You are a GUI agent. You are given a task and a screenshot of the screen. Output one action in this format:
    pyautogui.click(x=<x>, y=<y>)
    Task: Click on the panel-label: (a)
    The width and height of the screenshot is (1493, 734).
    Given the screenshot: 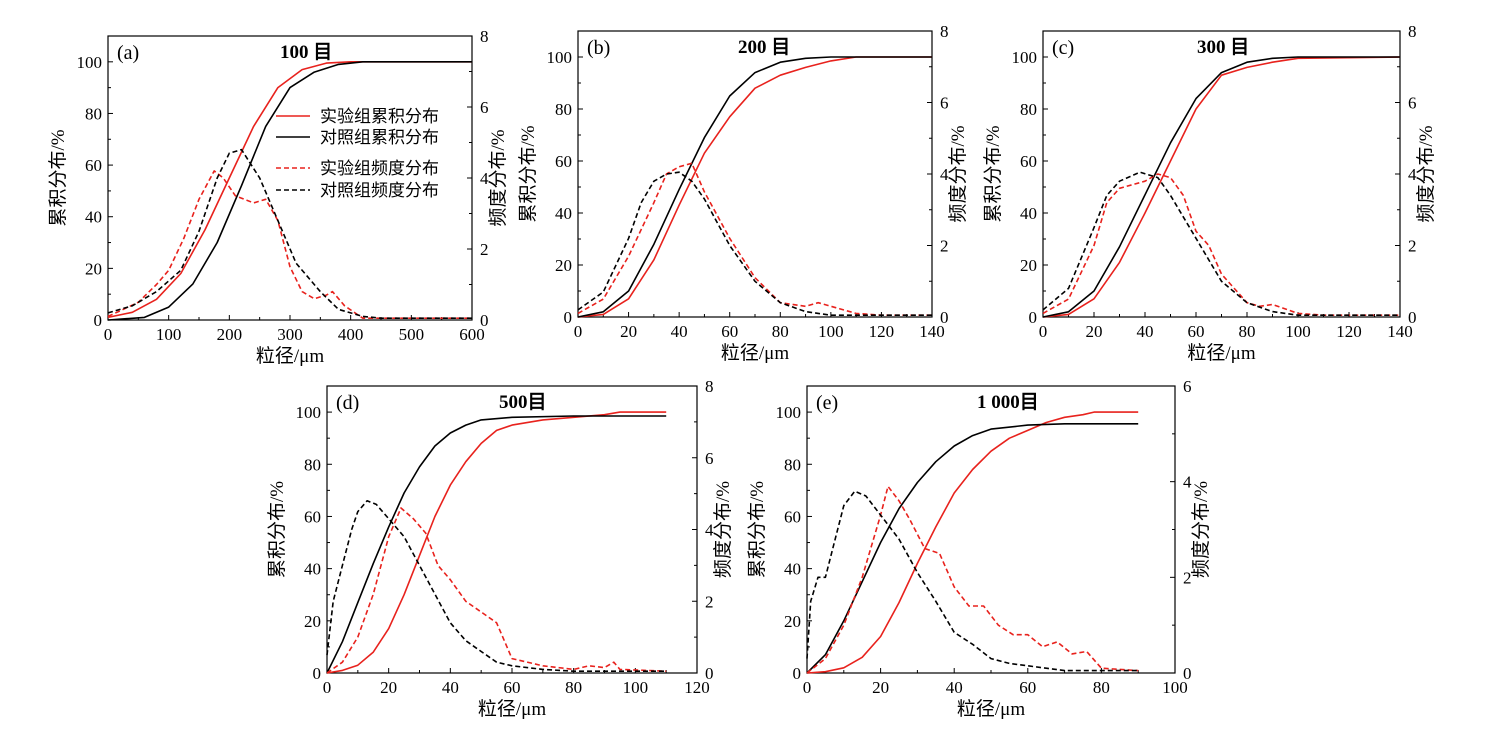 What is the action you would take?
    pyautogui.click(x=128, y=53)
    